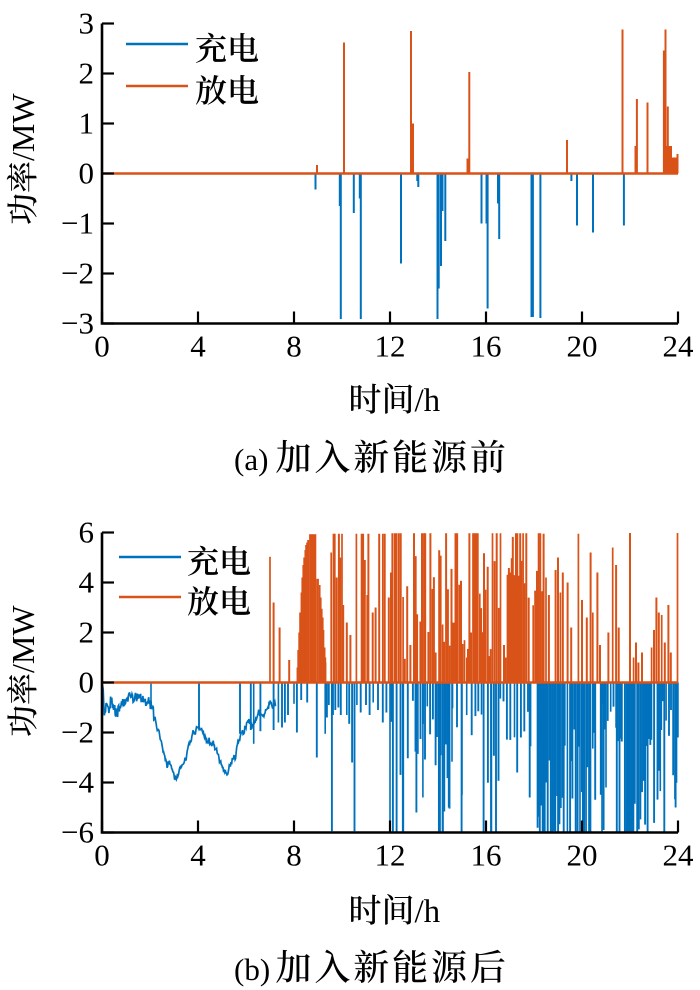 Image resolution: width=700 pixels, height=990 pixels. What do you see at coordinates (87, 532) in the screenshot?
I see `svg-text: 6` at bounding box center [87, 532].